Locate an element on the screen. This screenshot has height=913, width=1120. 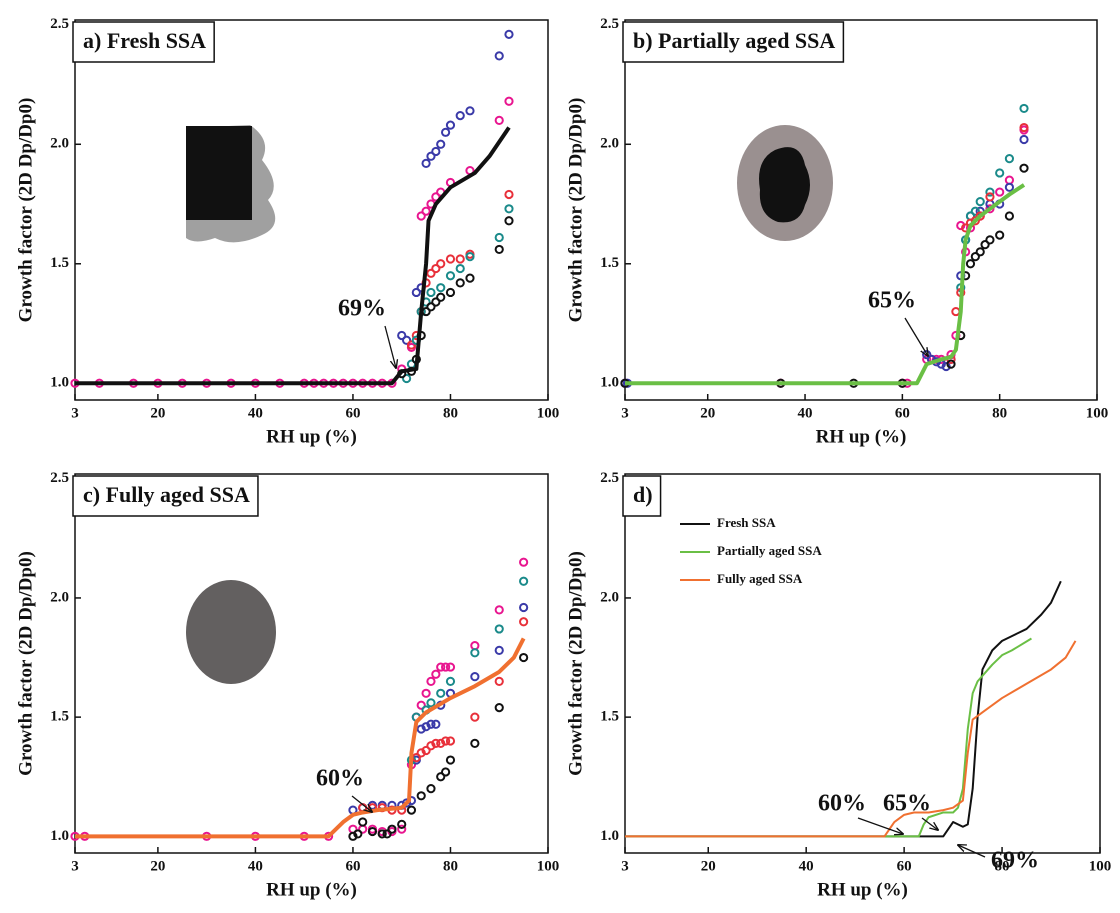
x-tick-label: 100 is located at coordinates (1100, 866).